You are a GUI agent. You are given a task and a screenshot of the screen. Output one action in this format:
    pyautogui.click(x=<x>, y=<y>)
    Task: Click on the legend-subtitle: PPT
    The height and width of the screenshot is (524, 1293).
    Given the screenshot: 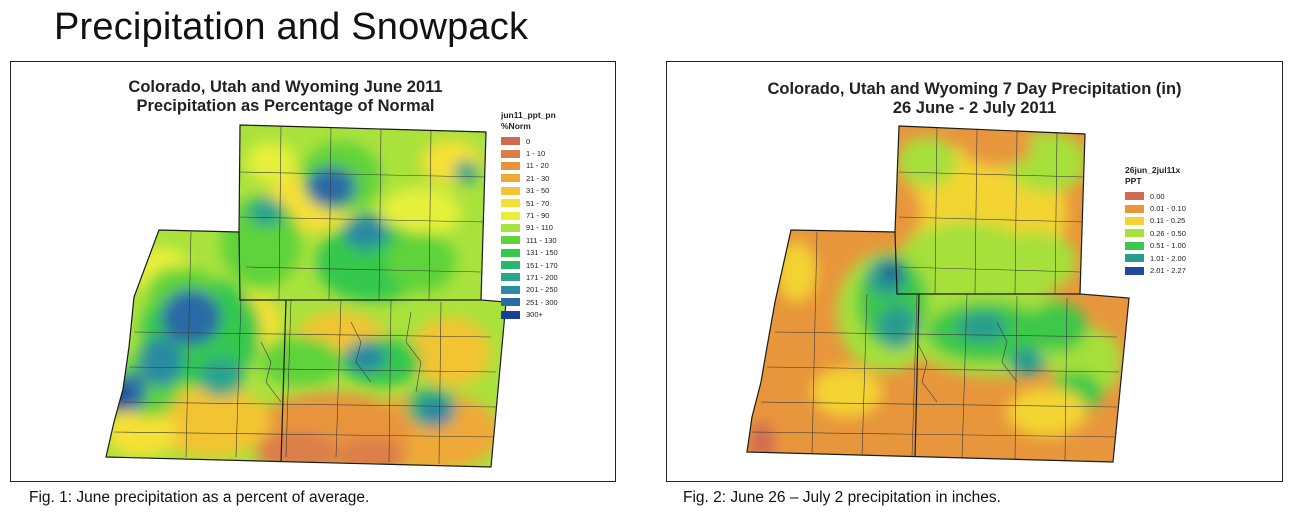 What is the action you would take?
    pyautogui.click(x=1133, y=181)
    